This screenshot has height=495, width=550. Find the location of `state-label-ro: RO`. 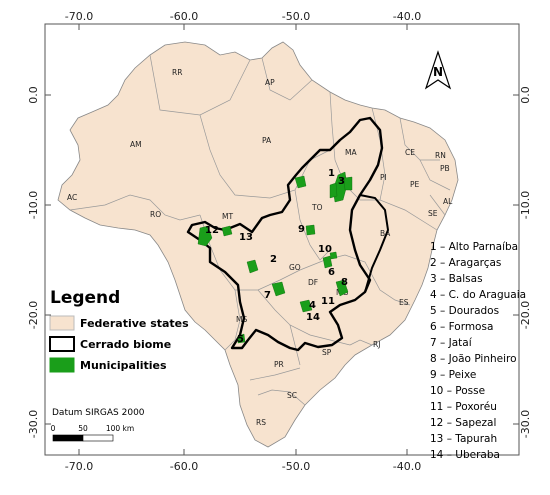

state-label-ro: RO is located at coordinates (155, 214).